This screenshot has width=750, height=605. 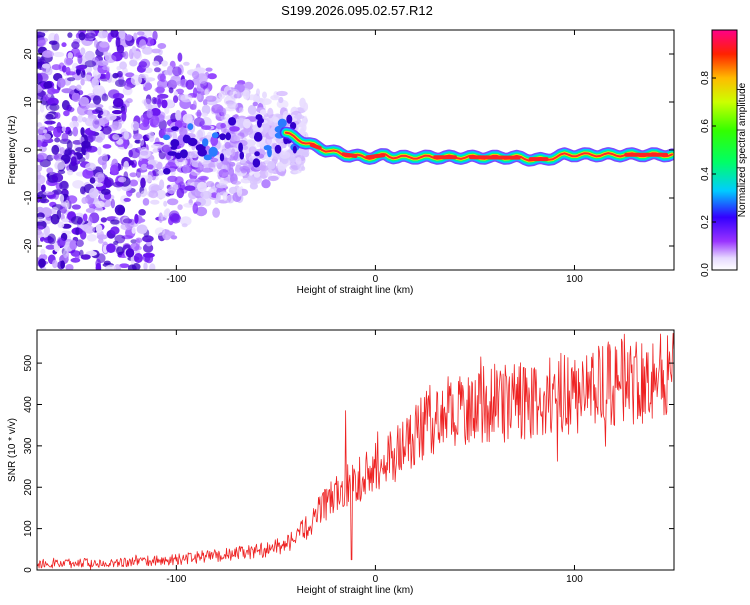 I want to click on colorbar-tick-label: 0.4, so click(x=705, y=174).